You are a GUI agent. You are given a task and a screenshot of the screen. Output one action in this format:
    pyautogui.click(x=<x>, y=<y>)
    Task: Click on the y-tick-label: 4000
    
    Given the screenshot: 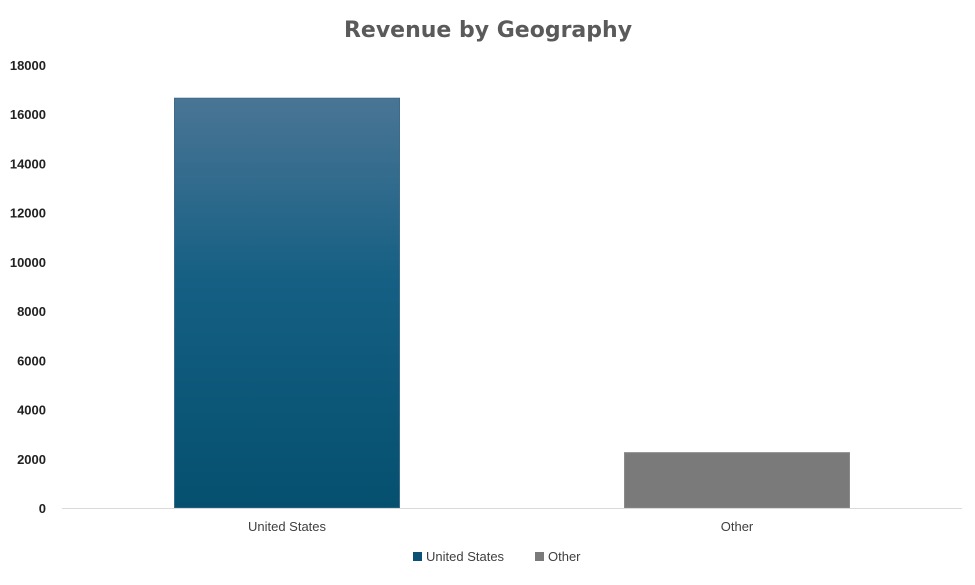 What is the action you would take?
    pyautogui.click(x=31, y=410)
    